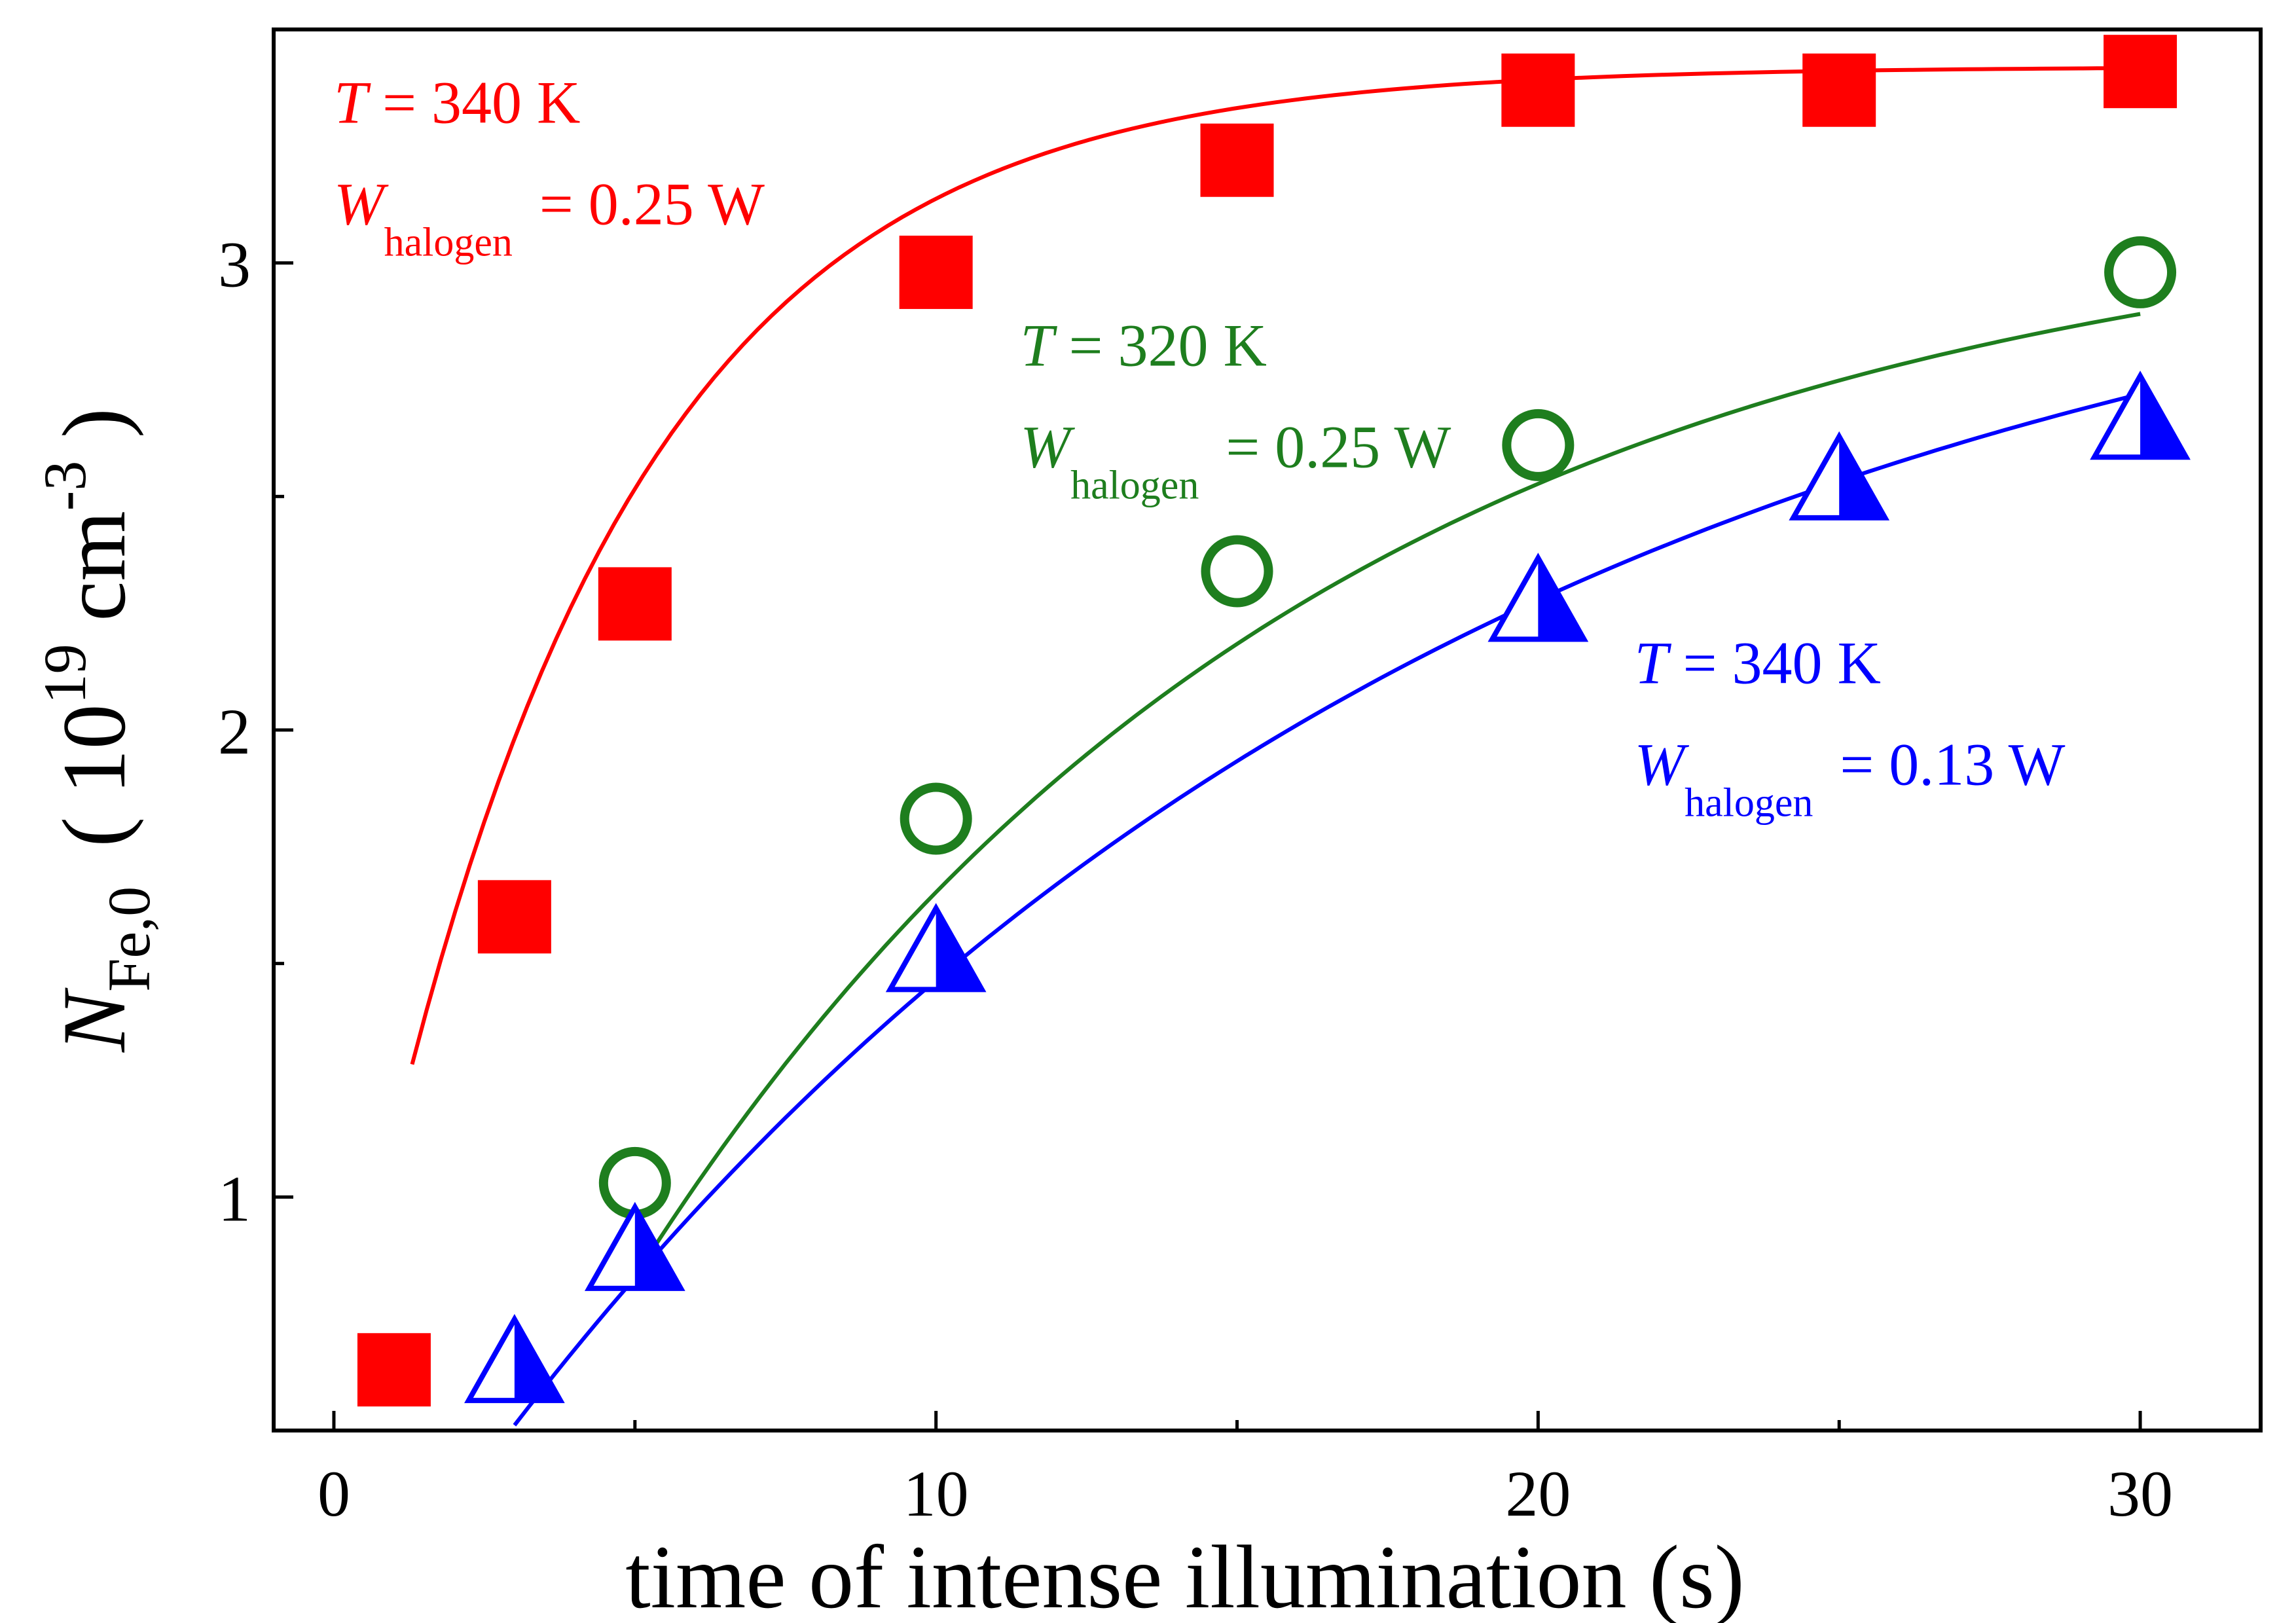 The image size is (2296, 1623). Describe the element at coordinates (1245, 1470) in the screenshot. I see `x-axis: 0 10 20 30` at that location.